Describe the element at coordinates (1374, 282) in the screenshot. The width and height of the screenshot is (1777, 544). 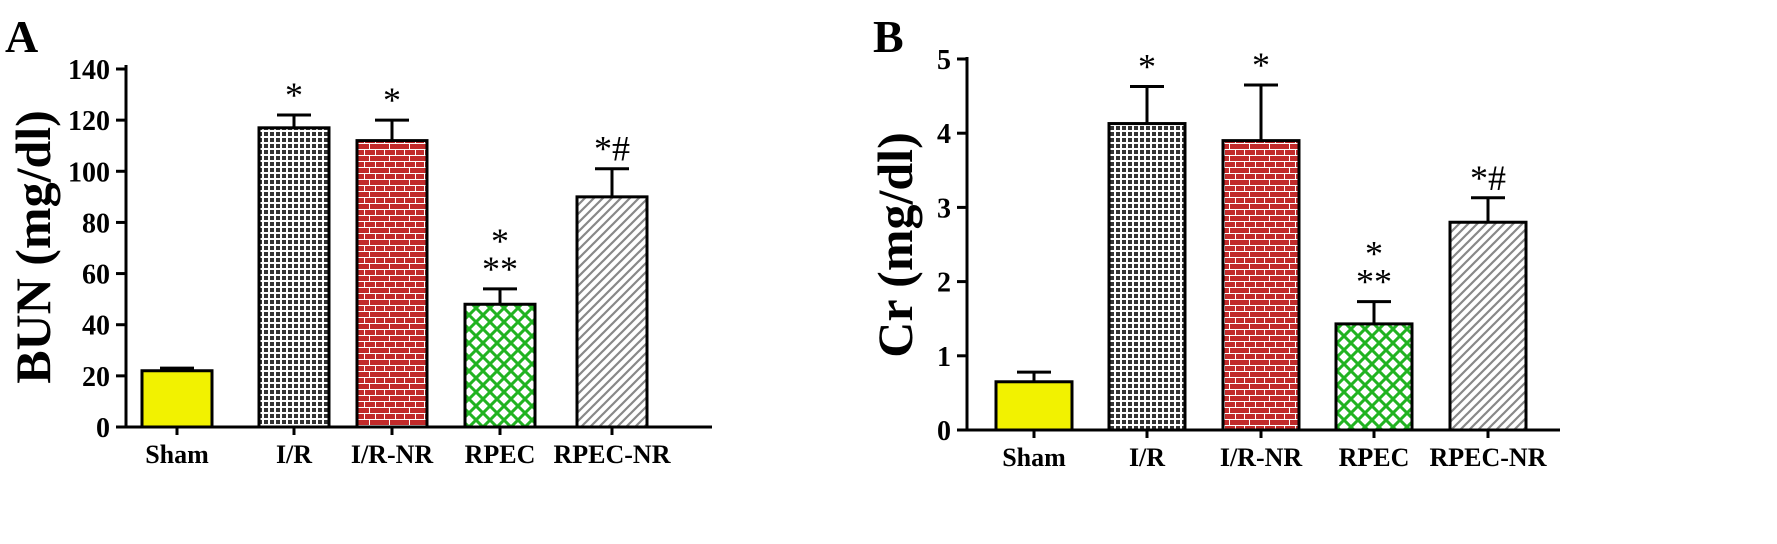
I see `panel-b-significance-label: **` at that location.